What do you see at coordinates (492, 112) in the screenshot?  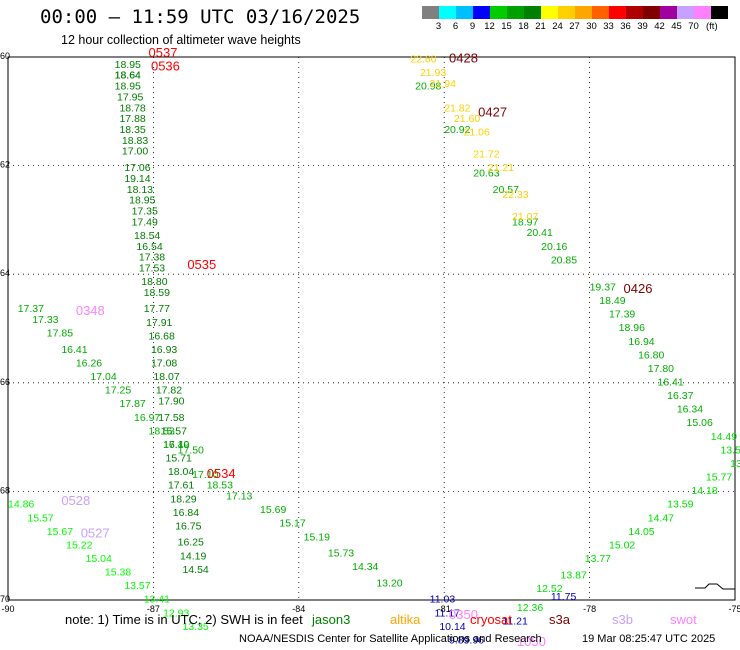 I see `pass-number-label: 0427` at bounding box center [492, 112].